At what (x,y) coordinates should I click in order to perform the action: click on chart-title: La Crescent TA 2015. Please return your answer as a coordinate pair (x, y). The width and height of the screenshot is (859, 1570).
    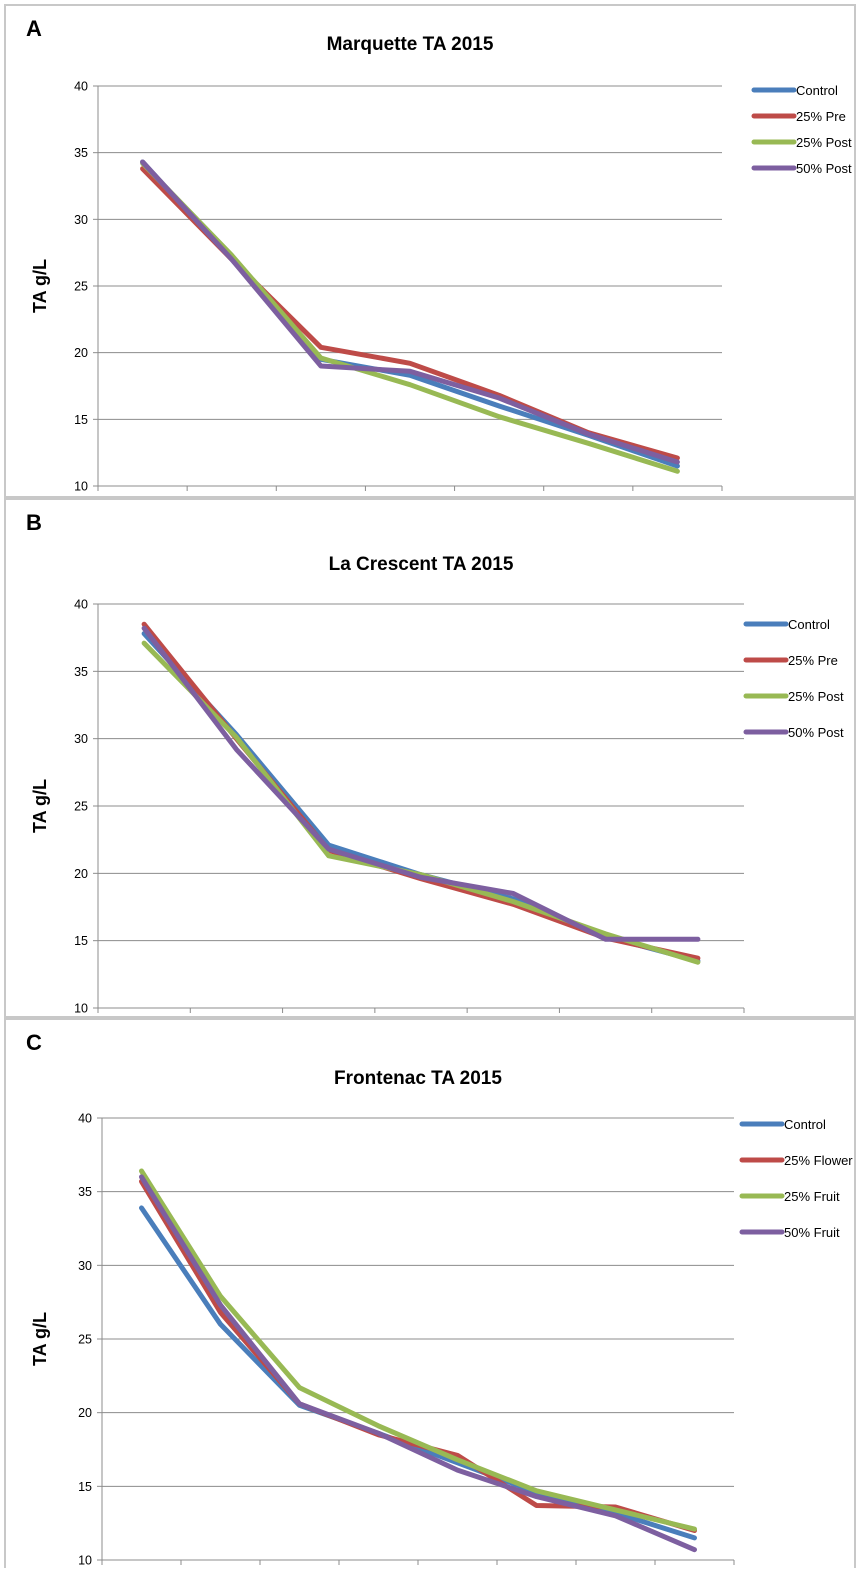
    Looking at the image, I should click on (421, 564).